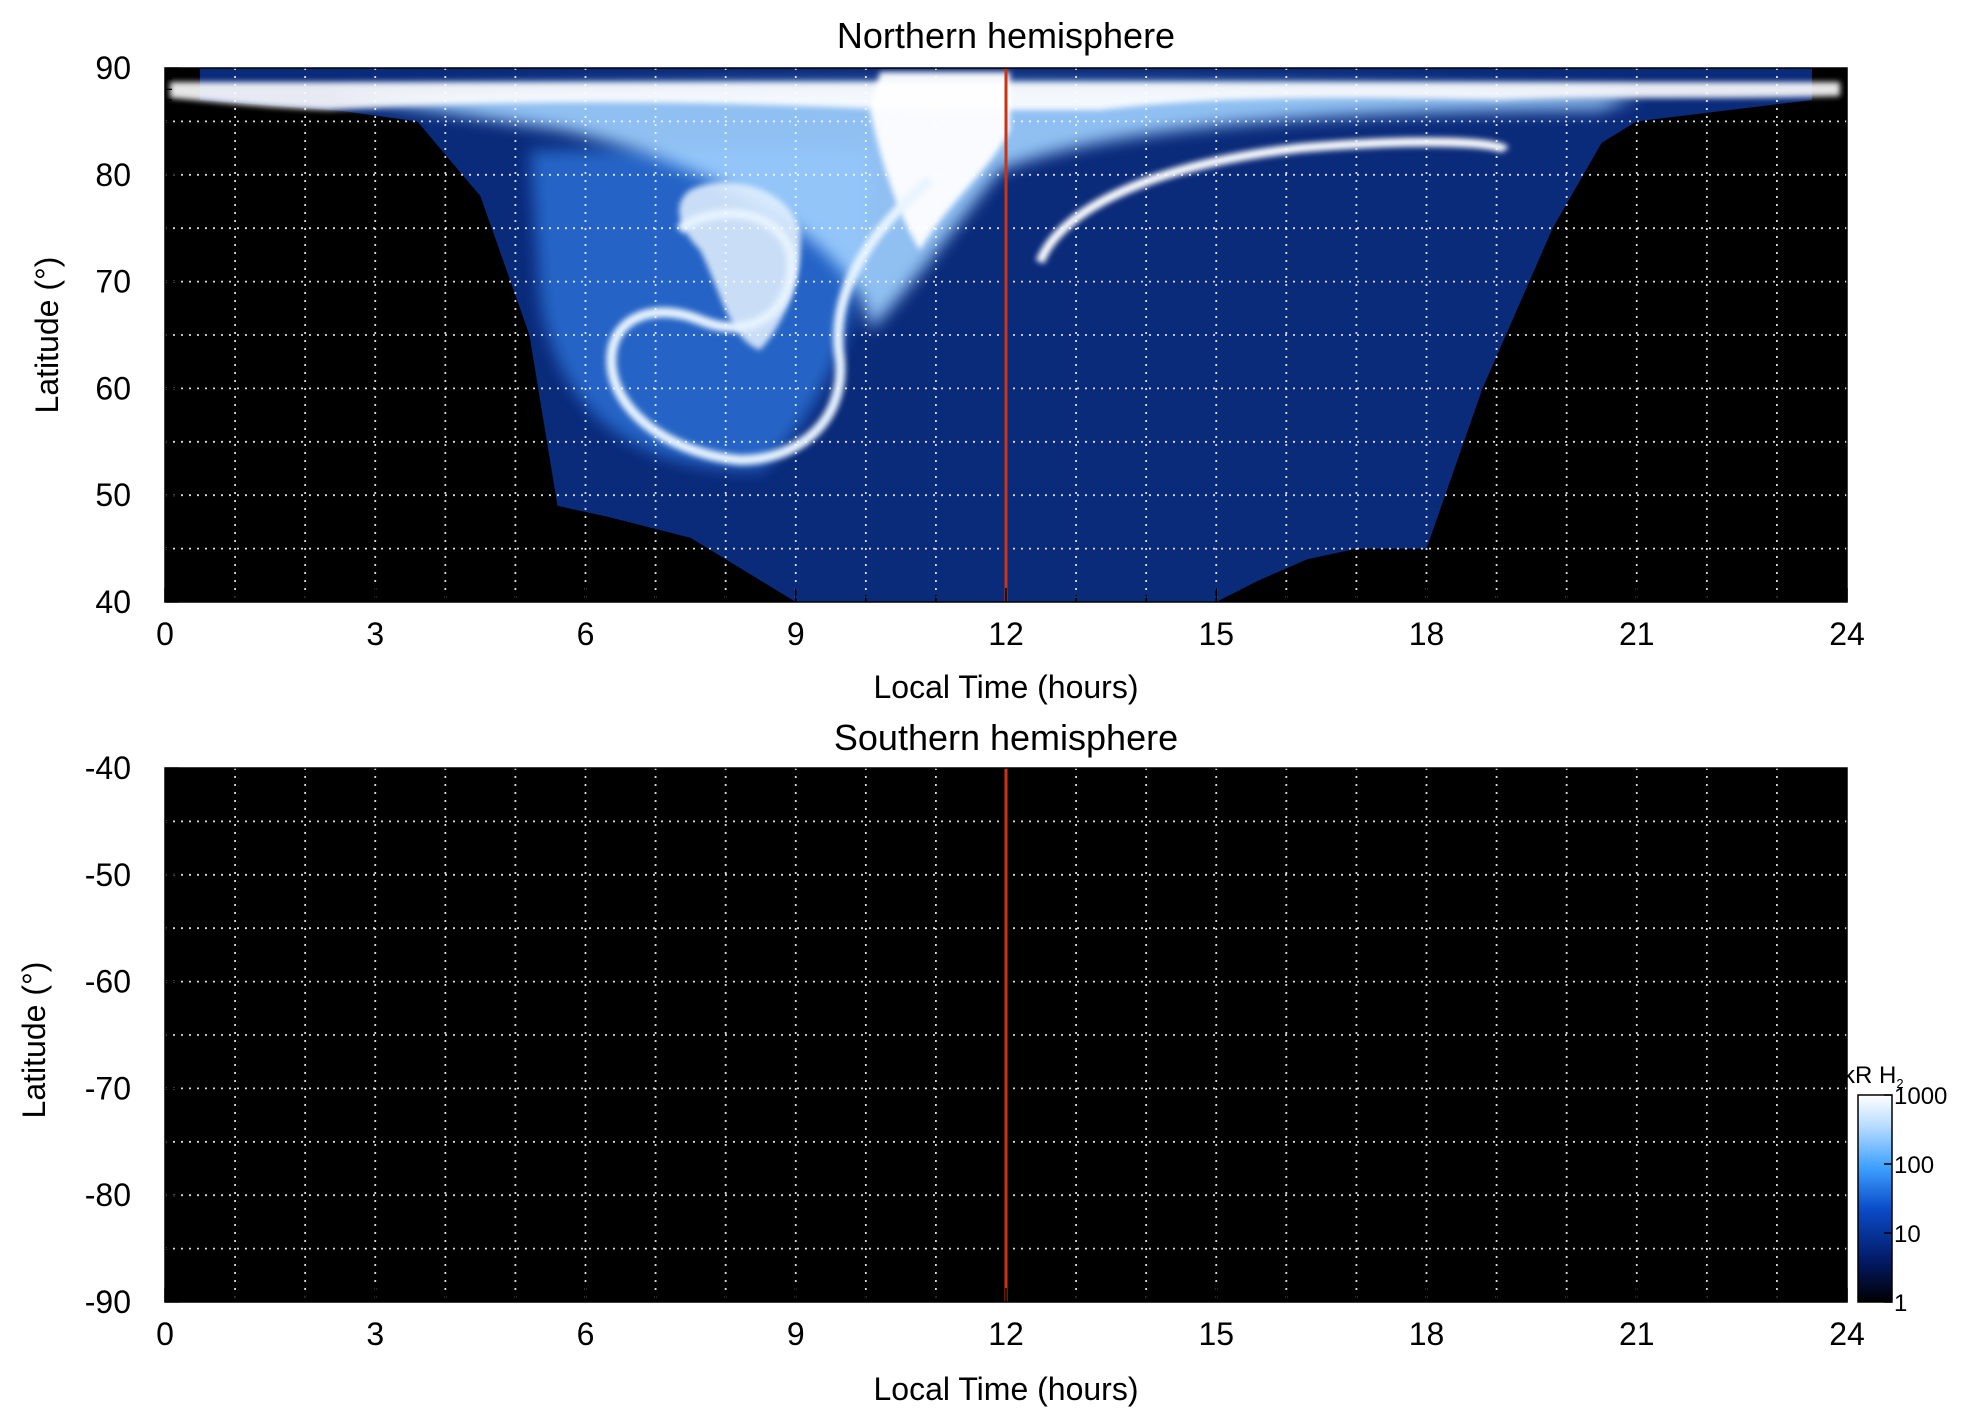 The width and height of the screenshot is (1983, 1423). What do you see at coordinates (1216, 1334) in the screenshot?
I see `south-x-tick-label: 15` at bounding box center [1216, 1334].